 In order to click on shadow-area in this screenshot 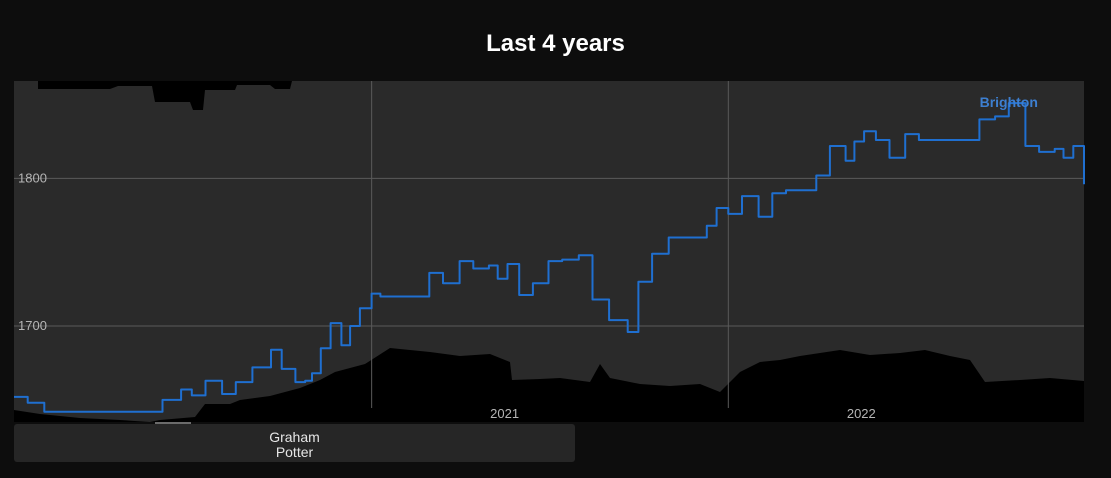, I will do `click(549, 385)`.